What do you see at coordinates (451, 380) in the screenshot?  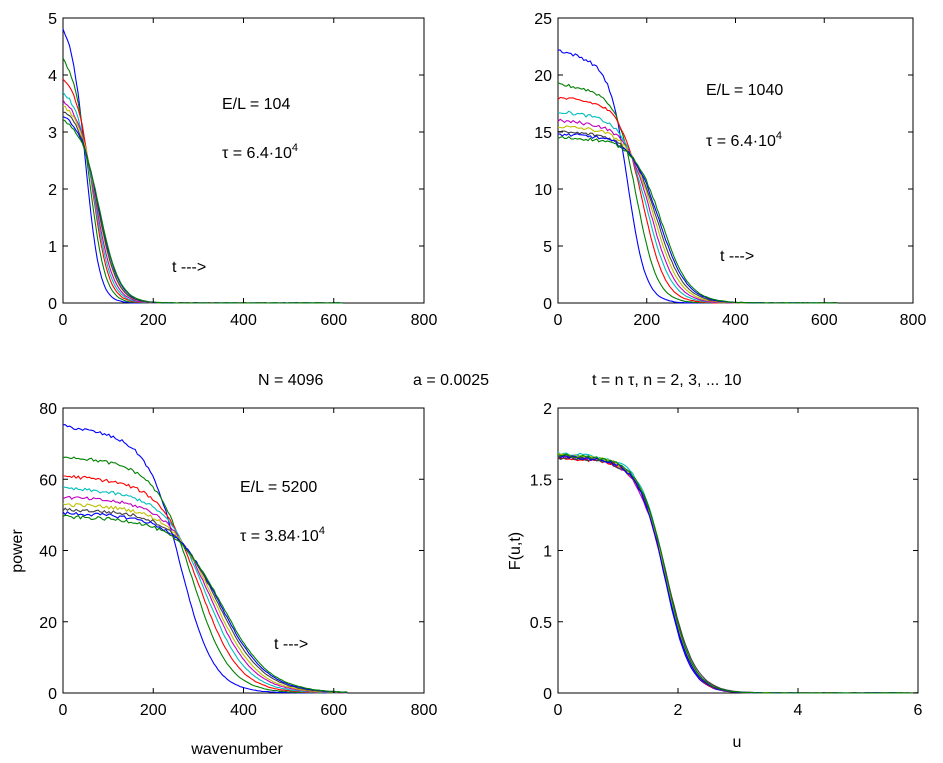 I see `a-label: a = 0.0025` at bounding box center [451, 380].